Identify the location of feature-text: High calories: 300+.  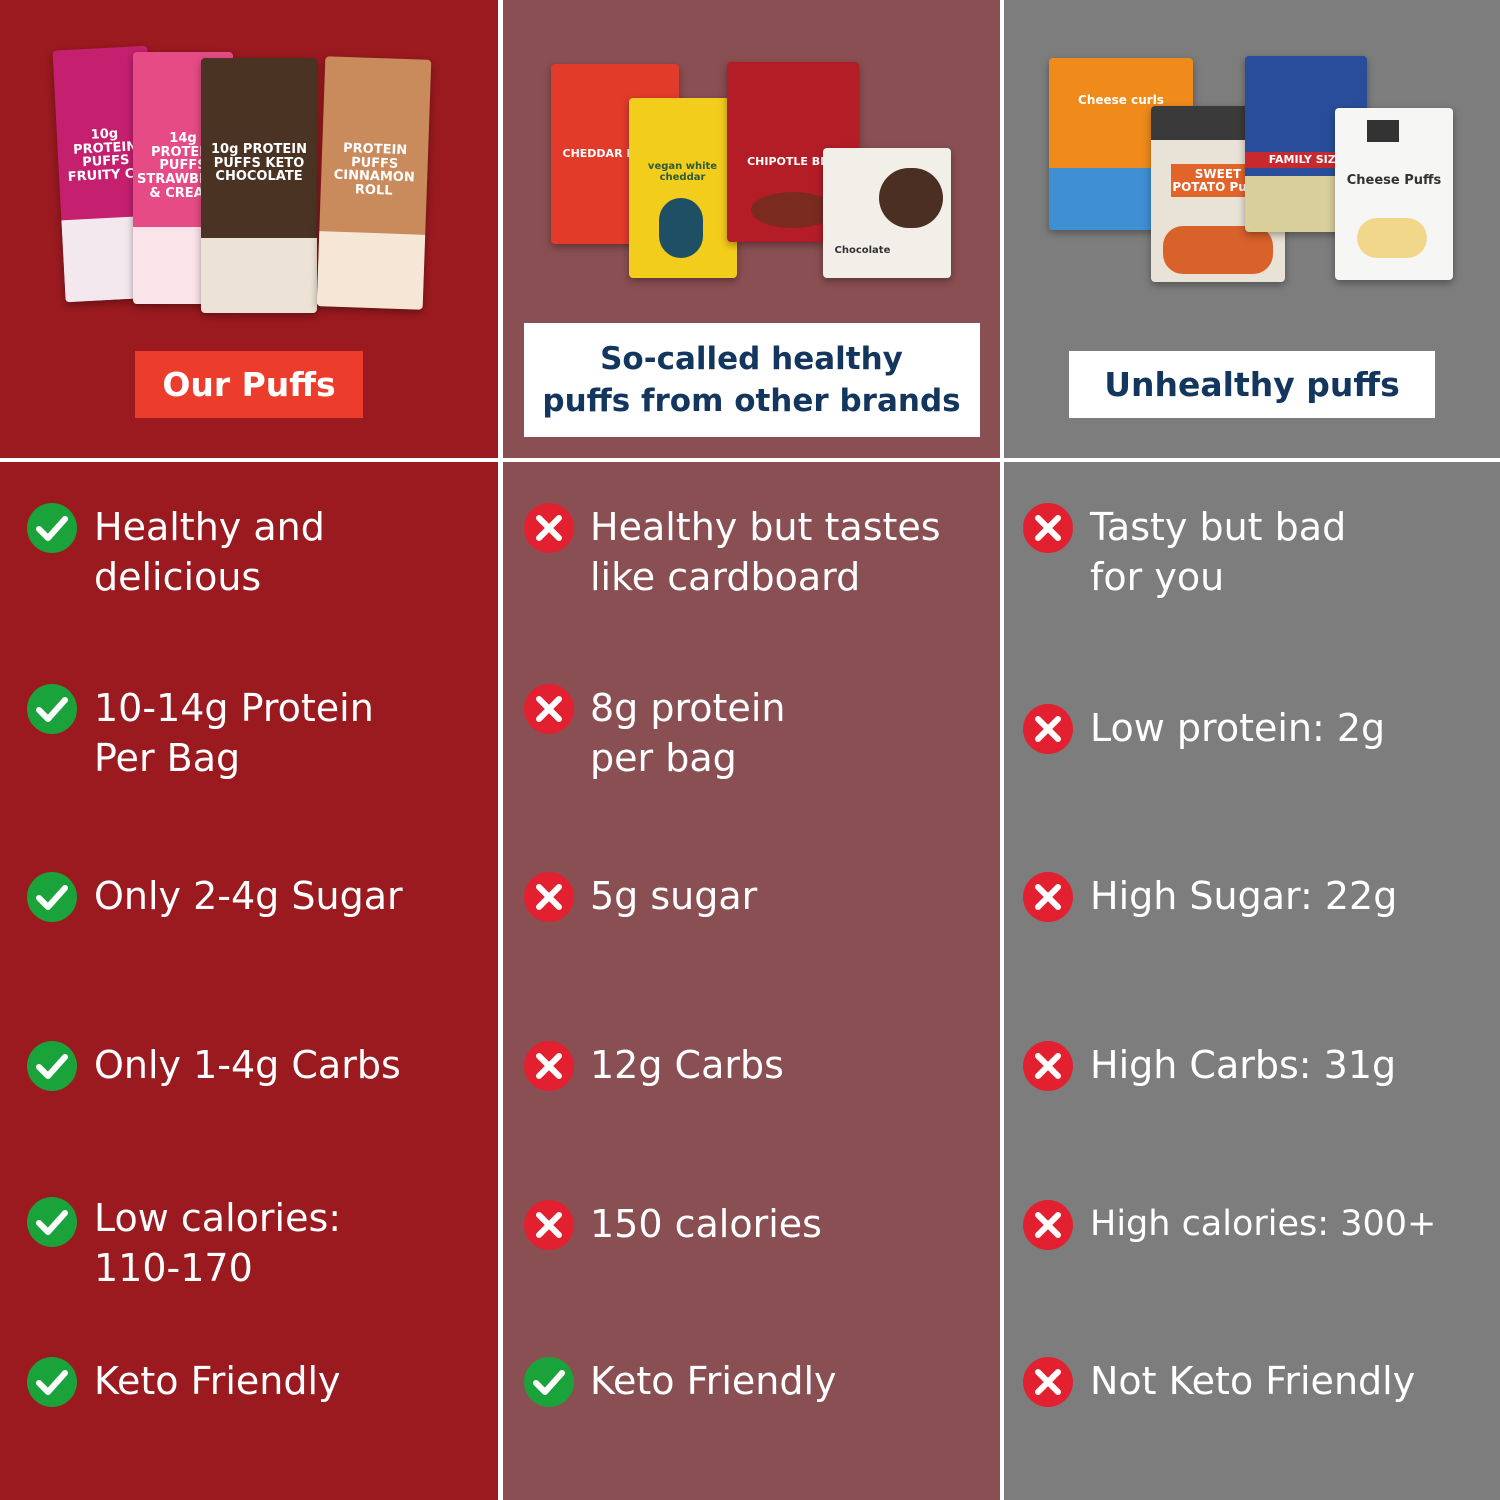
(1263, 1224).